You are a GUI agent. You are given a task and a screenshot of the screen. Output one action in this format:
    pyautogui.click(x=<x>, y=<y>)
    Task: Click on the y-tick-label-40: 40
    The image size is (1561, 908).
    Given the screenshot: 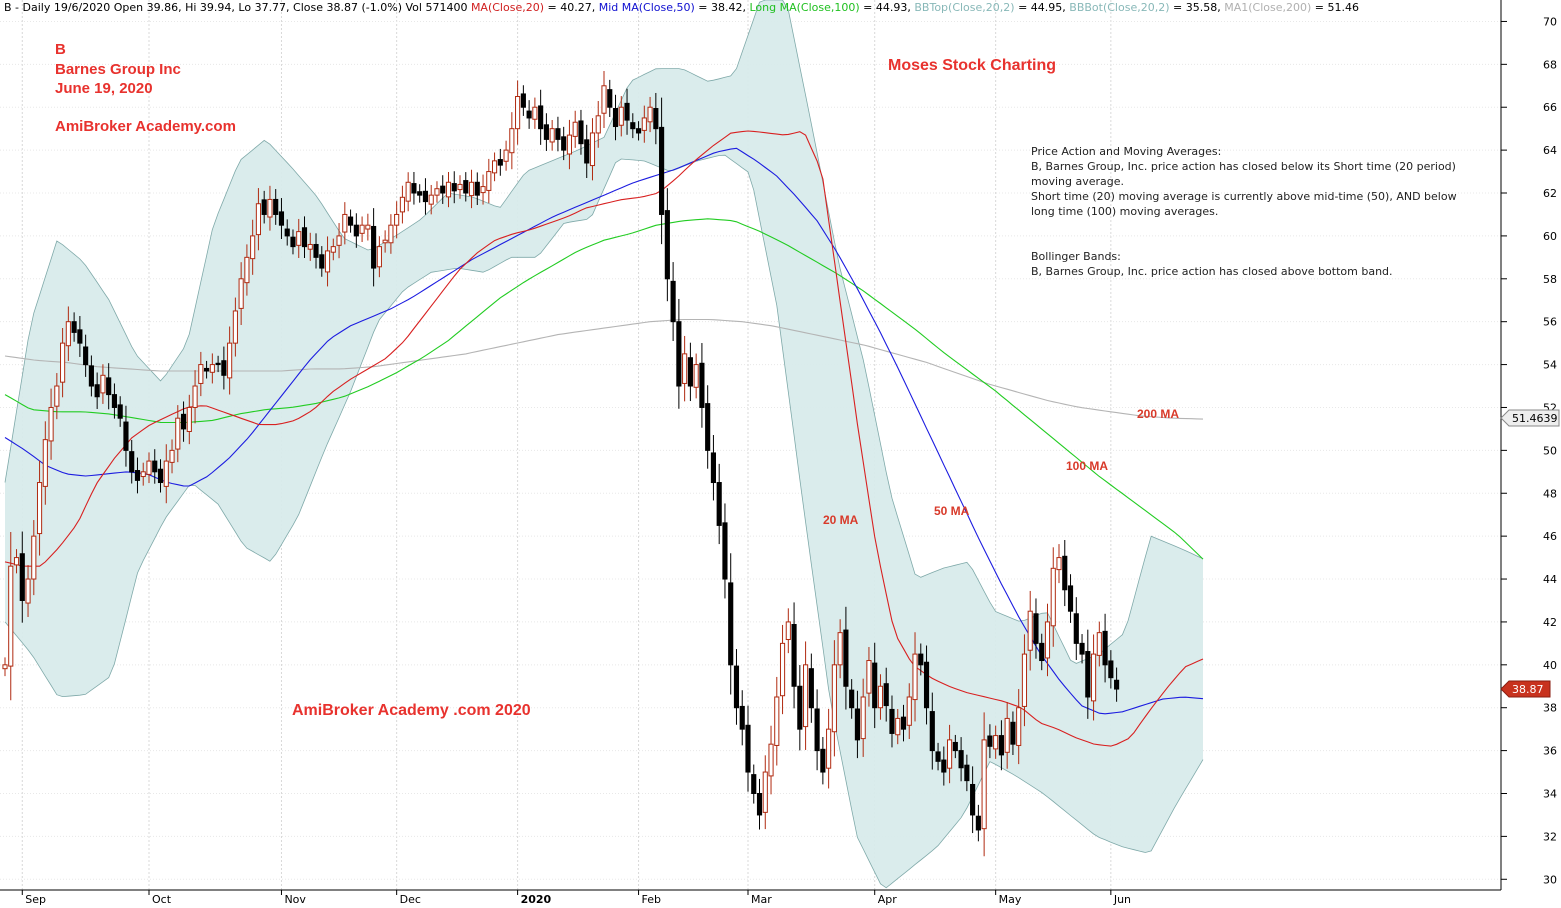 What is the action you would take?
    pyautogui.click(x=1550, y=665)
    